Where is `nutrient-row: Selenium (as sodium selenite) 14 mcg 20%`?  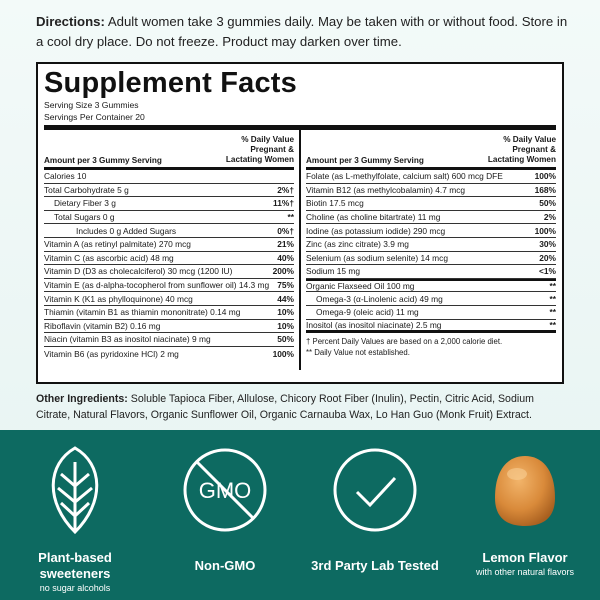 nutrient-row: Selenium (as sodium selenite) 14 mcg 20% is located at coordinates (431, 259).